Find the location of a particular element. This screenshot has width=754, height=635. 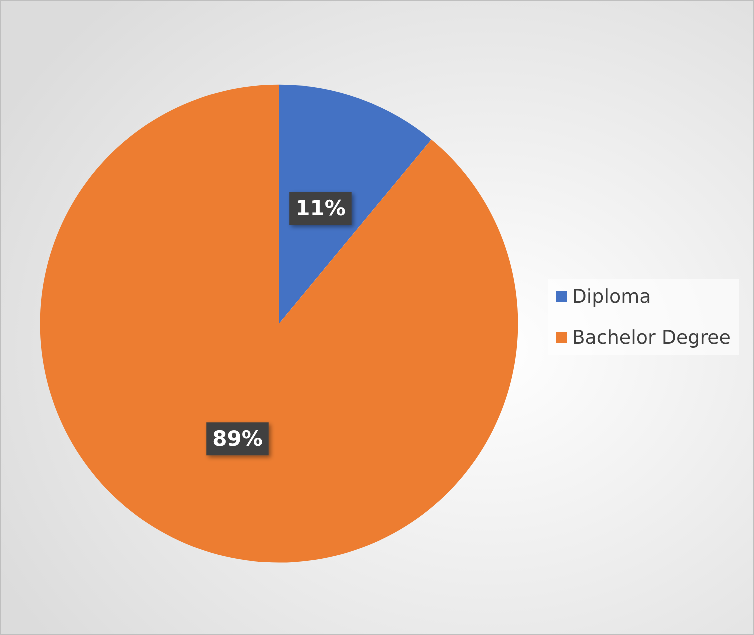

legend-label: Bachelor Degree is located at coordinates (651, 338).